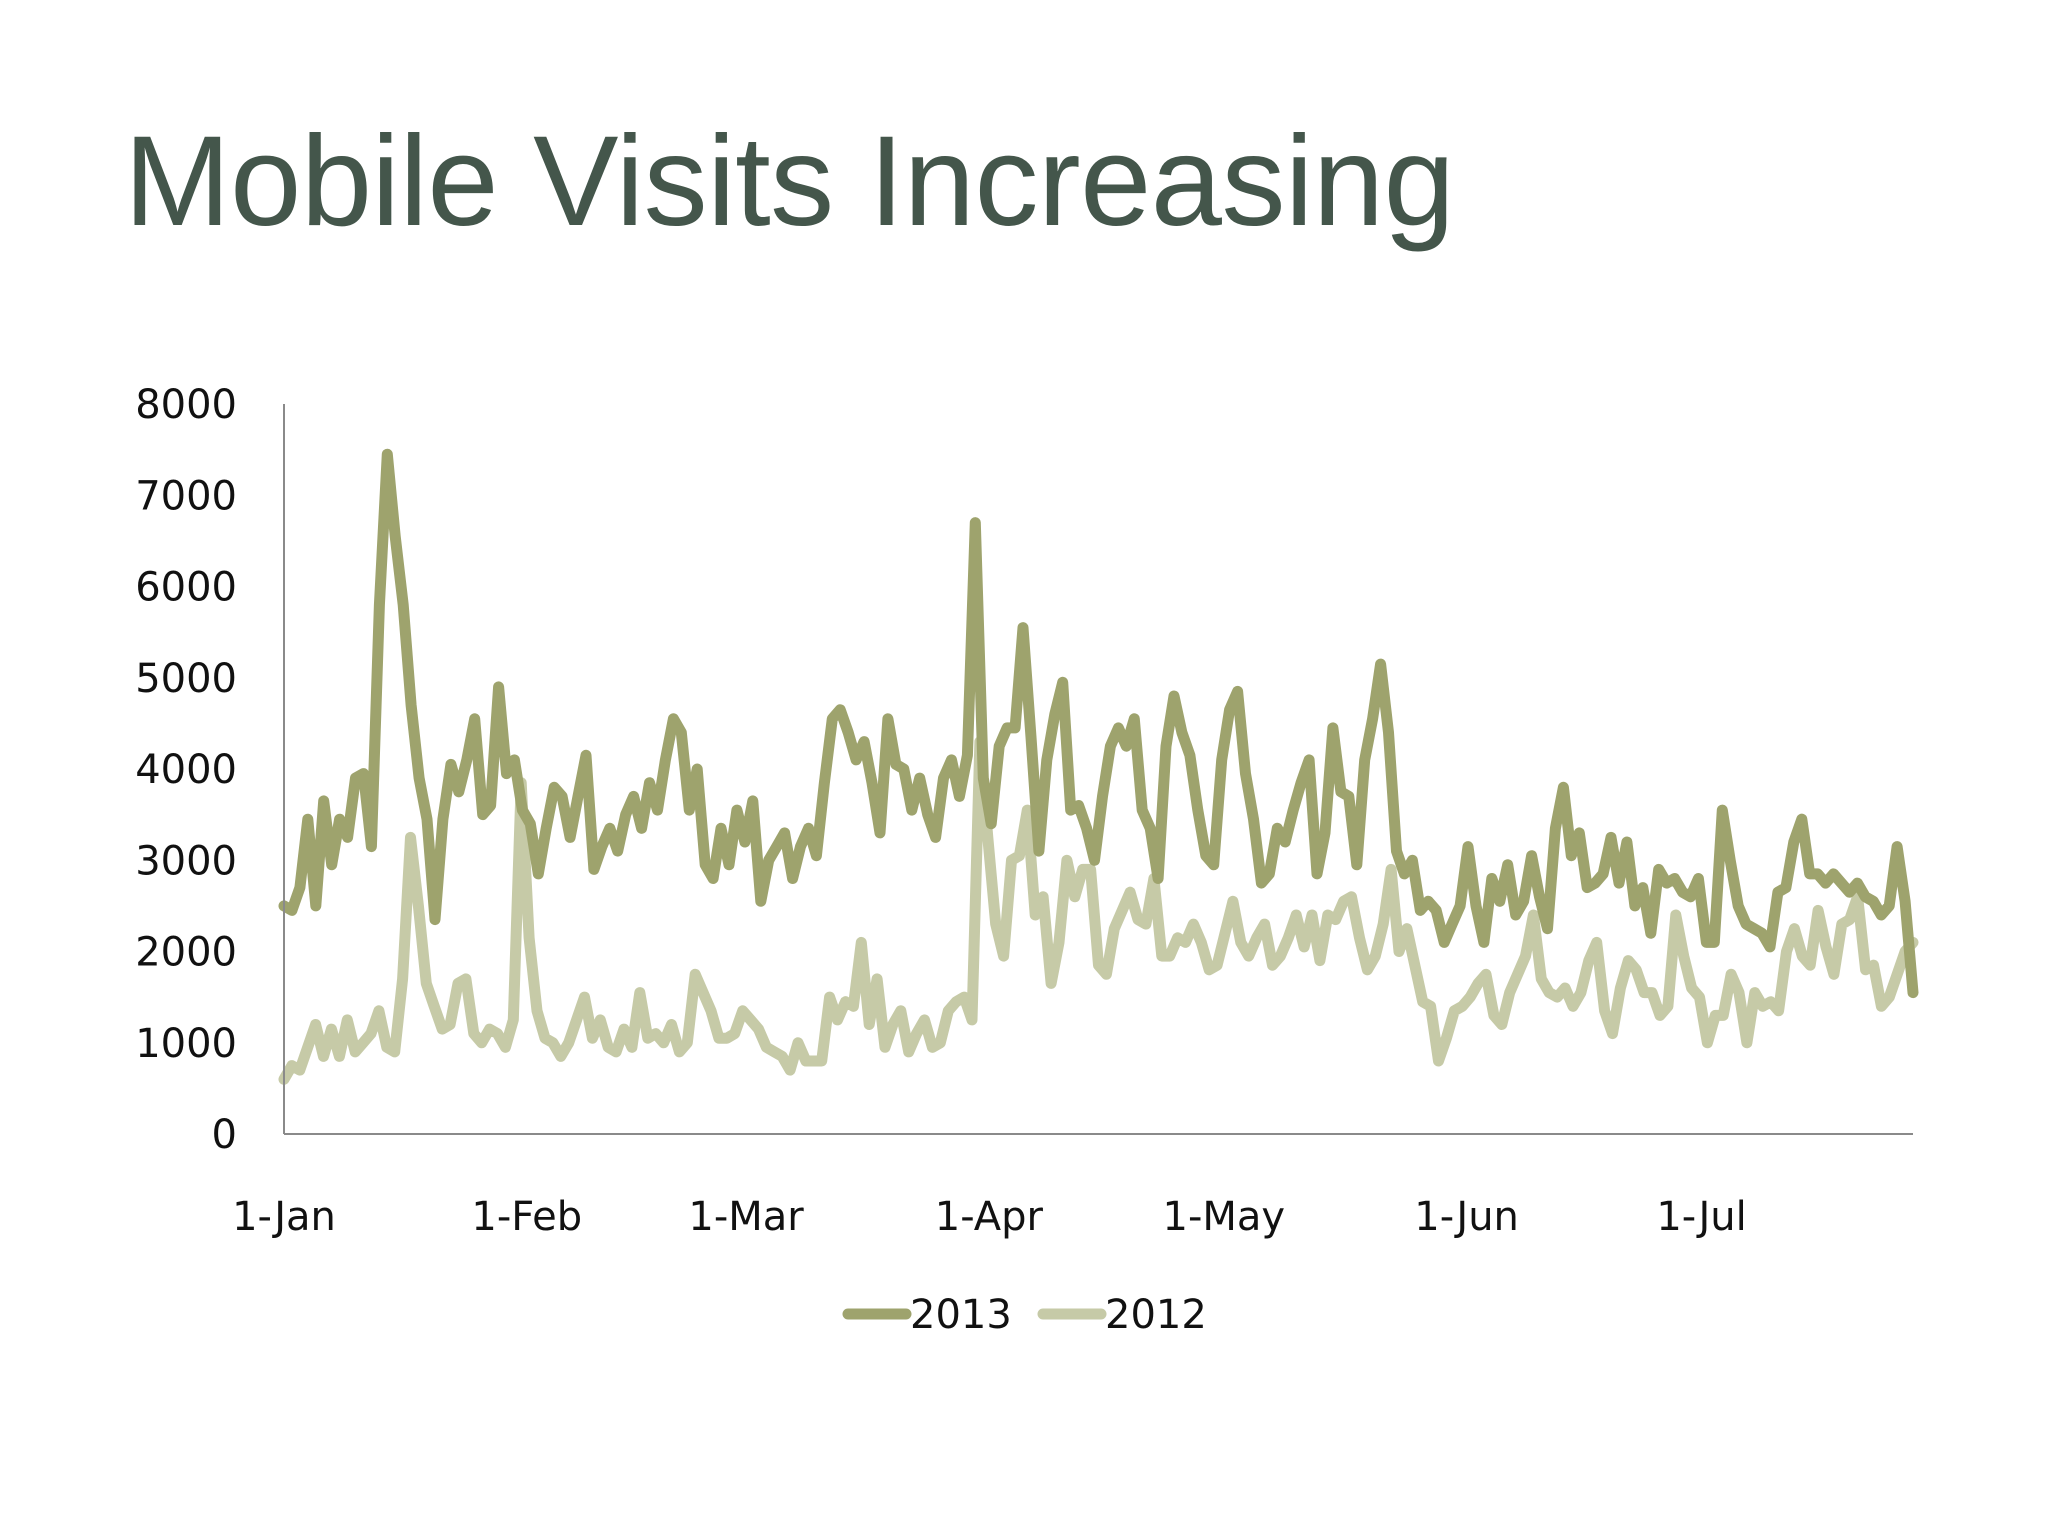 The image size is (2048, 1536). I want to click on y-tick-label: 6000, so click(186, 588).